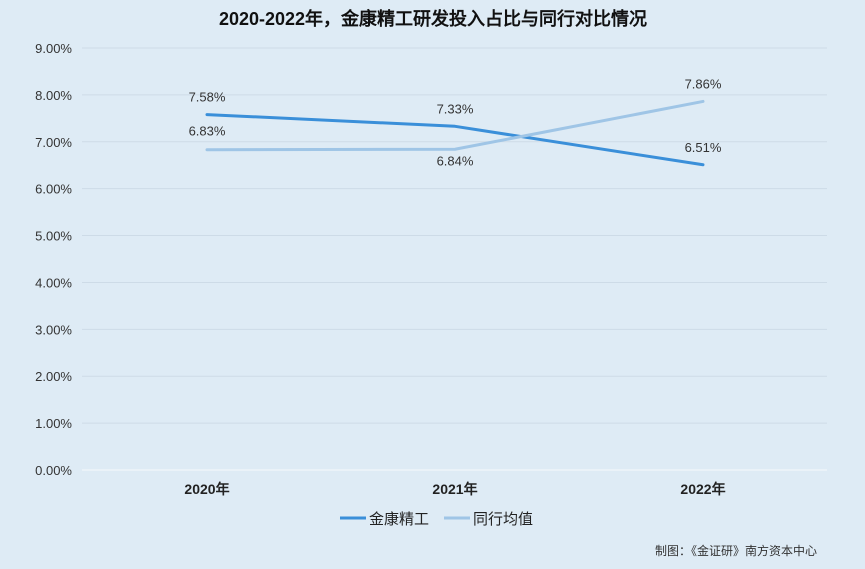 The height and width of the screenshot is (569, 865). What do you see at coordinates (53, 236) in the screenshot?
I see `y-tick-label: 5.00%` at bounding box center [53, 236].